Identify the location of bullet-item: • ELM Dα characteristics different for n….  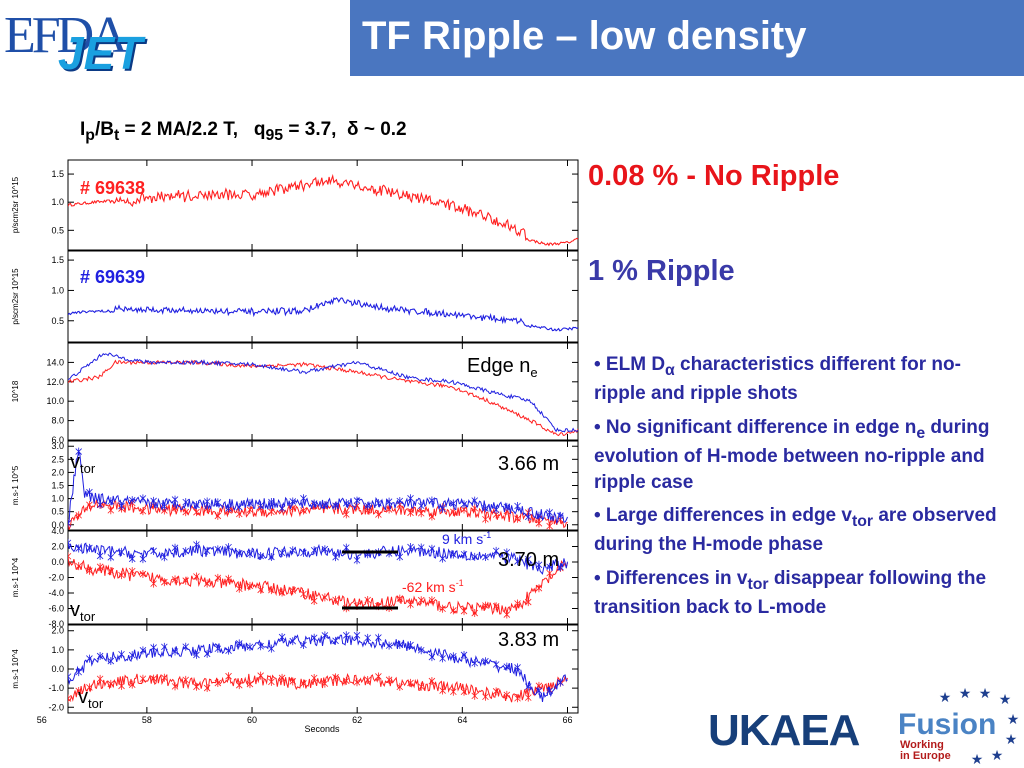
(777, 379).